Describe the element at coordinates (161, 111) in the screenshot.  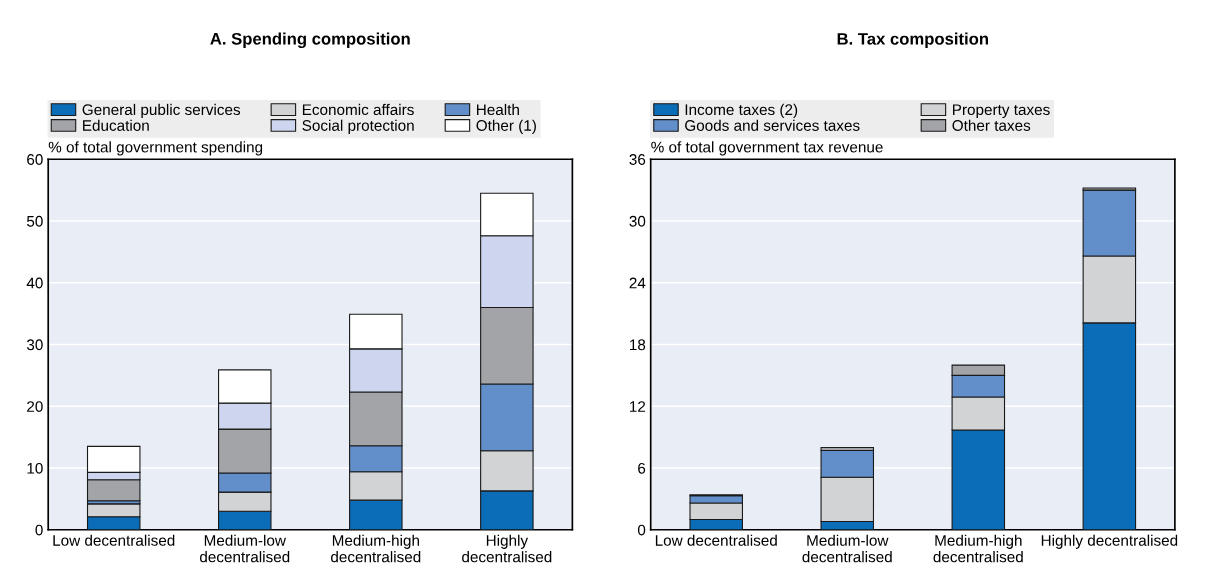
I see `legend-label: General public services` at that location.